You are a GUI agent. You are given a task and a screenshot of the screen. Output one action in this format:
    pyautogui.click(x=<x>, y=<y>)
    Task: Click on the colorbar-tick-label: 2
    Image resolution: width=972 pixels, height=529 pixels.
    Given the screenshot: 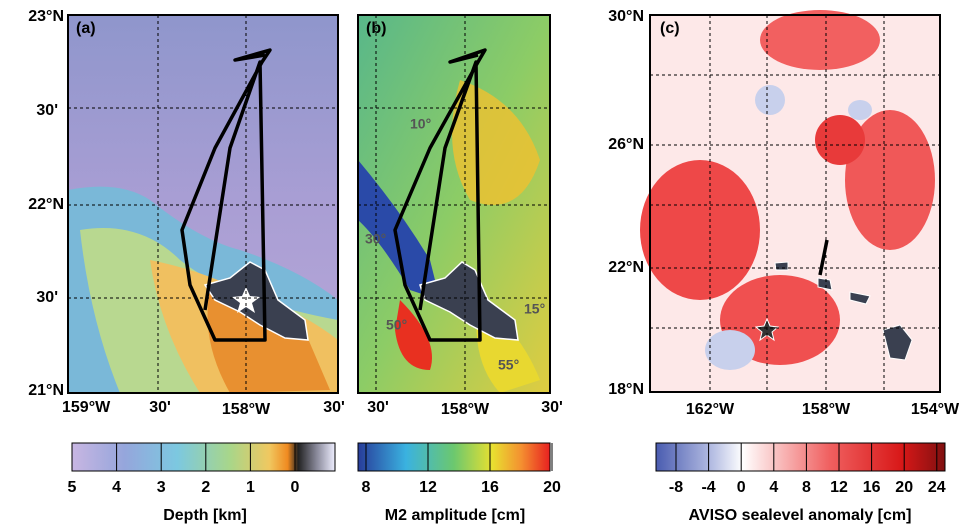 What is the action you would take?
    pyautogui.click(x=205, y=487)
    